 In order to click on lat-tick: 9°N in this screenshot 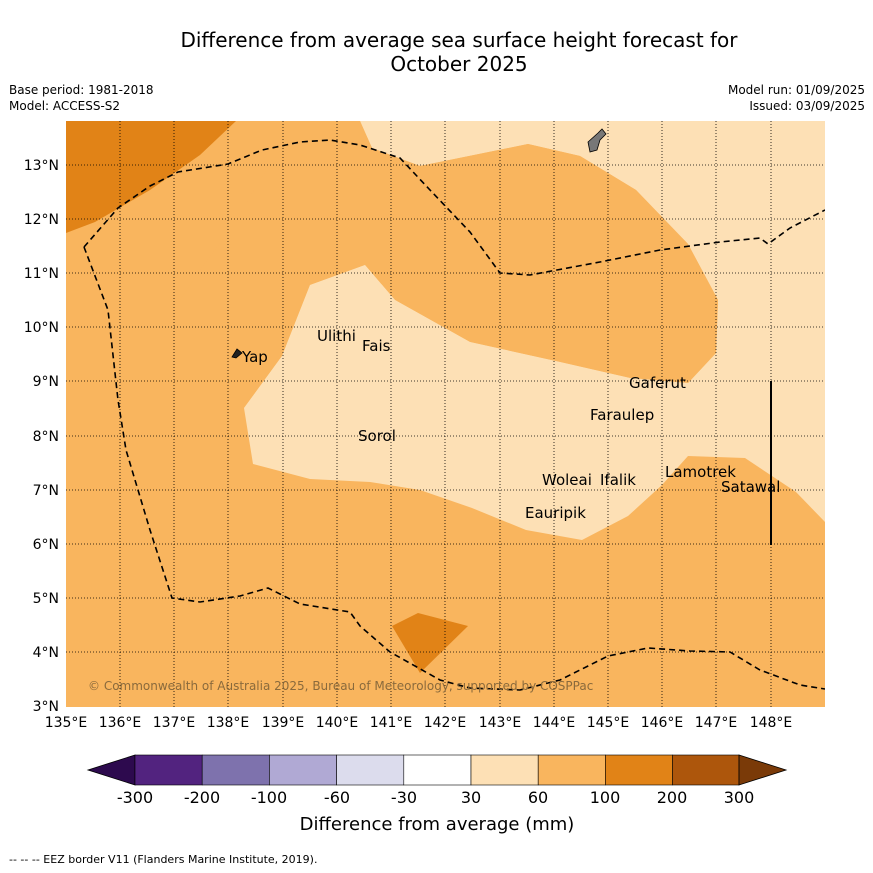, I will do `click(46, 382)`.